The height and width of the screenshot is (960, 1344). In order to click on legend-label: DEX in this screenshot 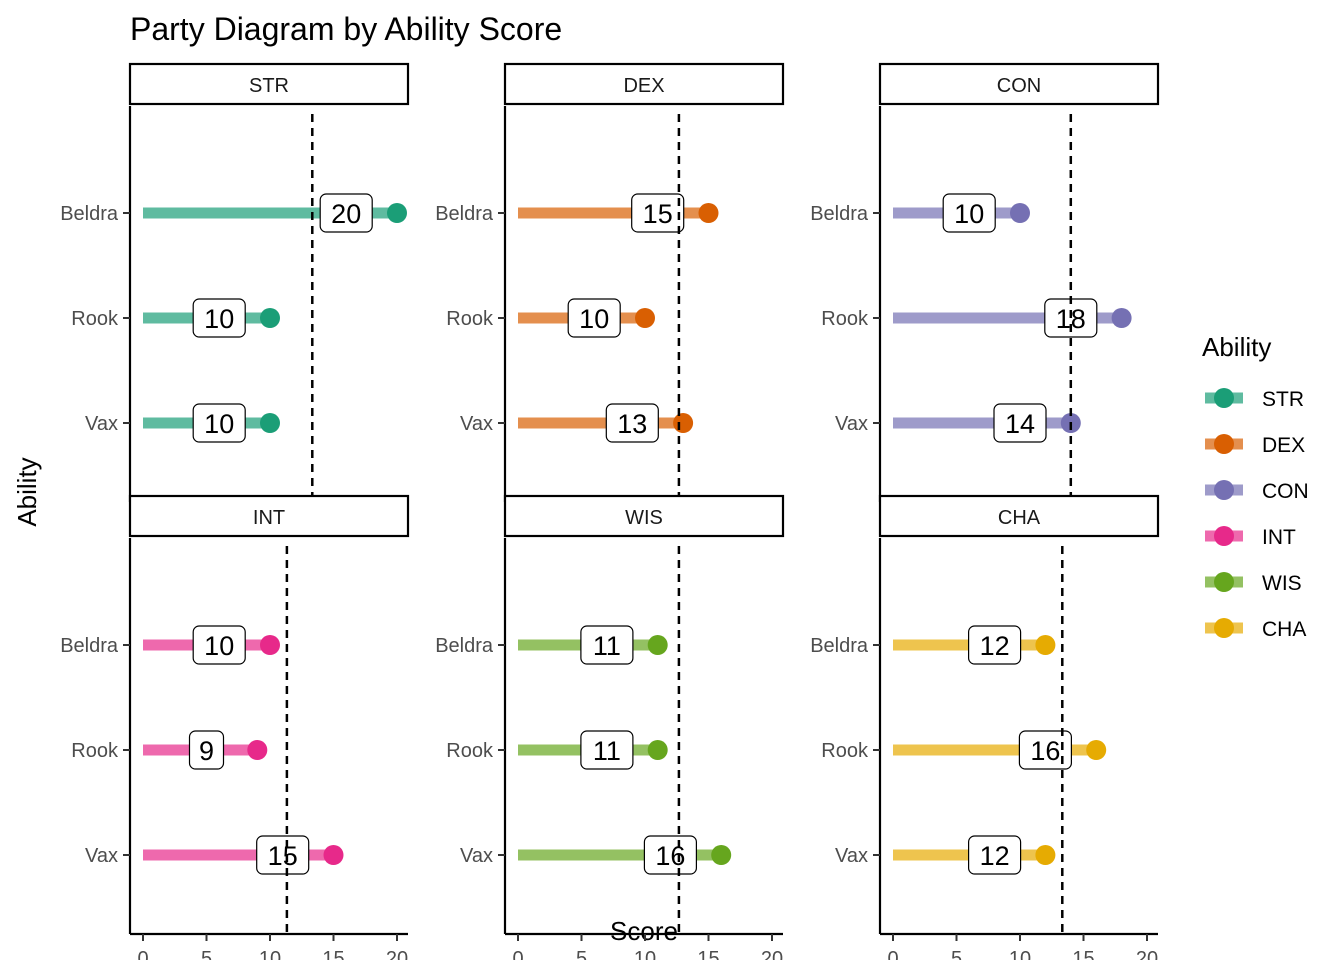, I will do `click(1283, 445)`.